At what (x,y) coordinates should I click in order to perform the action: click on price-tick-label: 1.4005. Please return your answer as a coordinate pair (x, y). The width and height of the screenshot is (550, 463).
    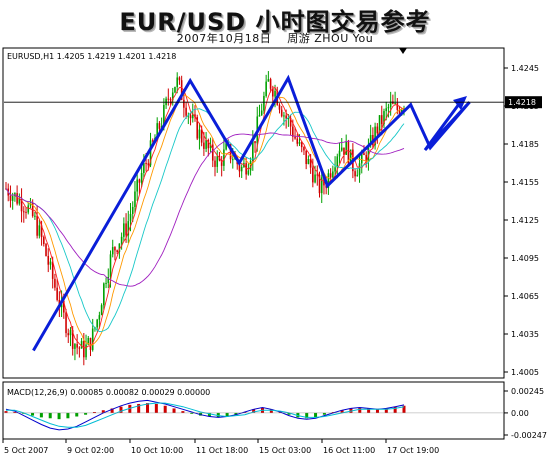
    Looking at the image, I should click on (525, 372).